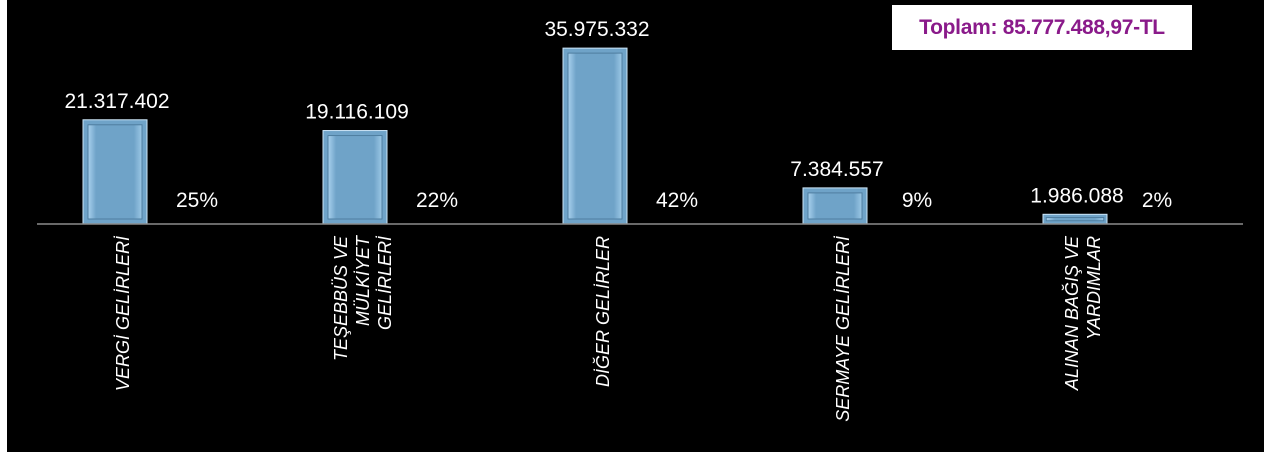  I want to click on percent-label: 25%, so click(197, 200).